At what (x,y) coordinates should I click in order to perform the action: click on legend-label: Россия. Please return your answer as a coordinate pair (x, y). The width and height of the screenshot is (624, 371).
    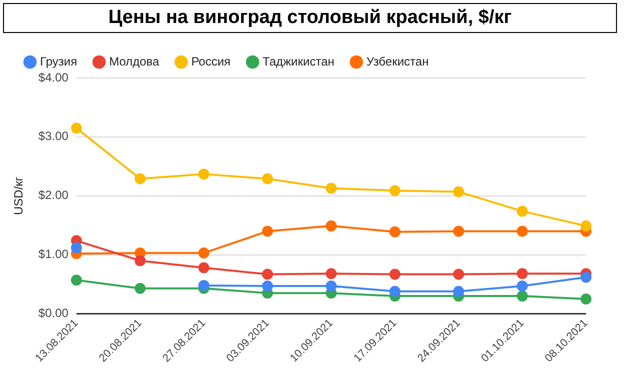
    Looking at the image, I should click on (211, 61).